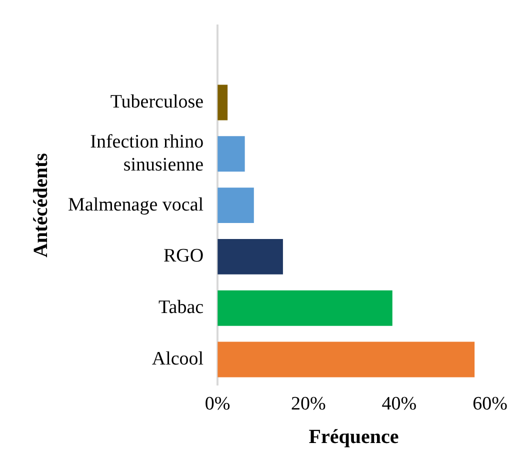 The width and height of the screenshot is (520, 468). Describe the element at coordinates (136, 205) in the screenshot. I see `y-tick-label: Malmenage vocal` at that location.